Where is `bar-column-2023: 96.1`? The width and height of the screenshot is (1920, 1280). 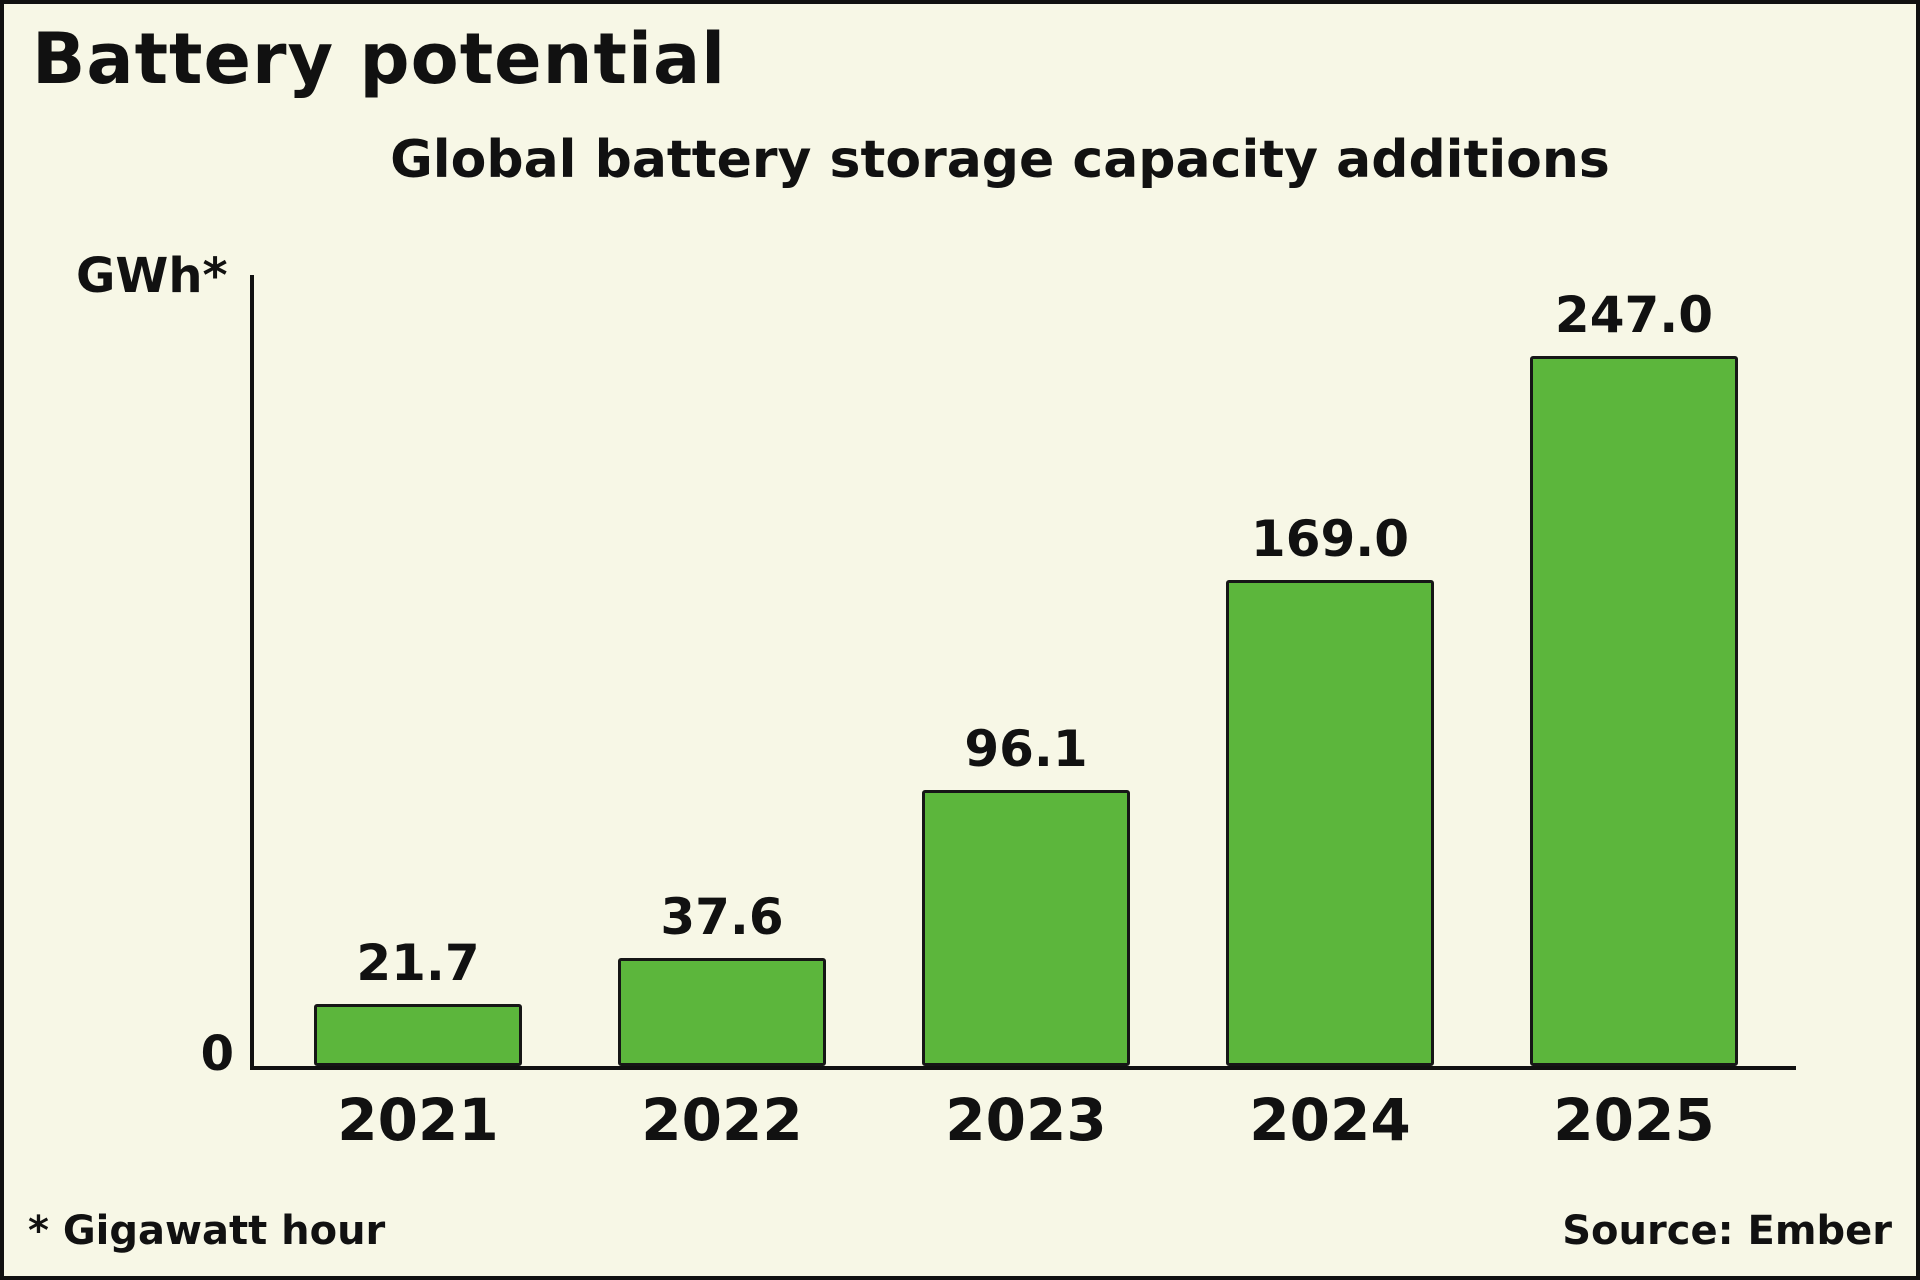
bar-column-2023: 96.1 is located at coordinates (1026, 893).